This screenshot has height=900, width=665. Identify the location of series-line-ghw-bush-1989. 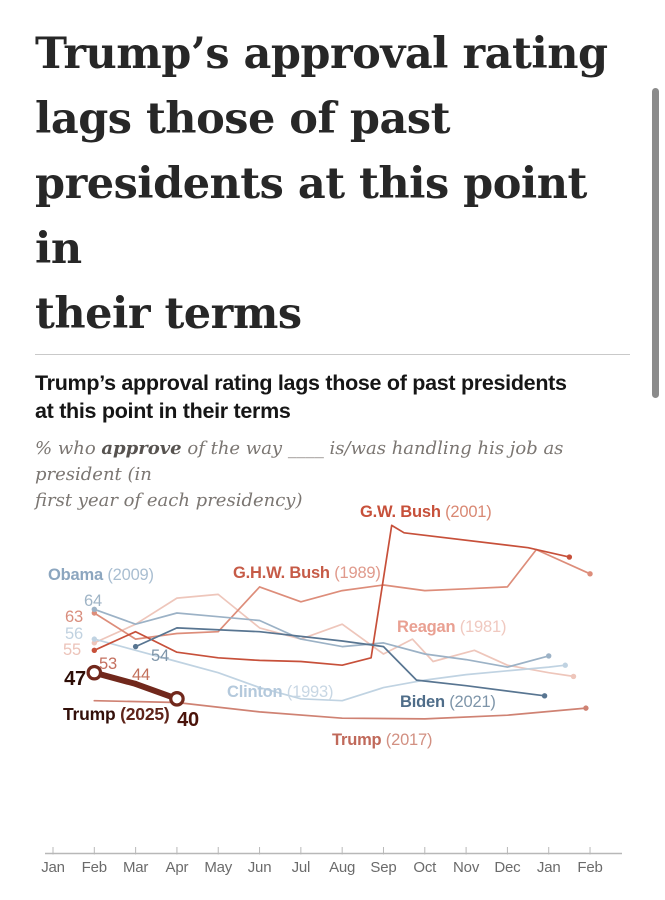
(342, 594).